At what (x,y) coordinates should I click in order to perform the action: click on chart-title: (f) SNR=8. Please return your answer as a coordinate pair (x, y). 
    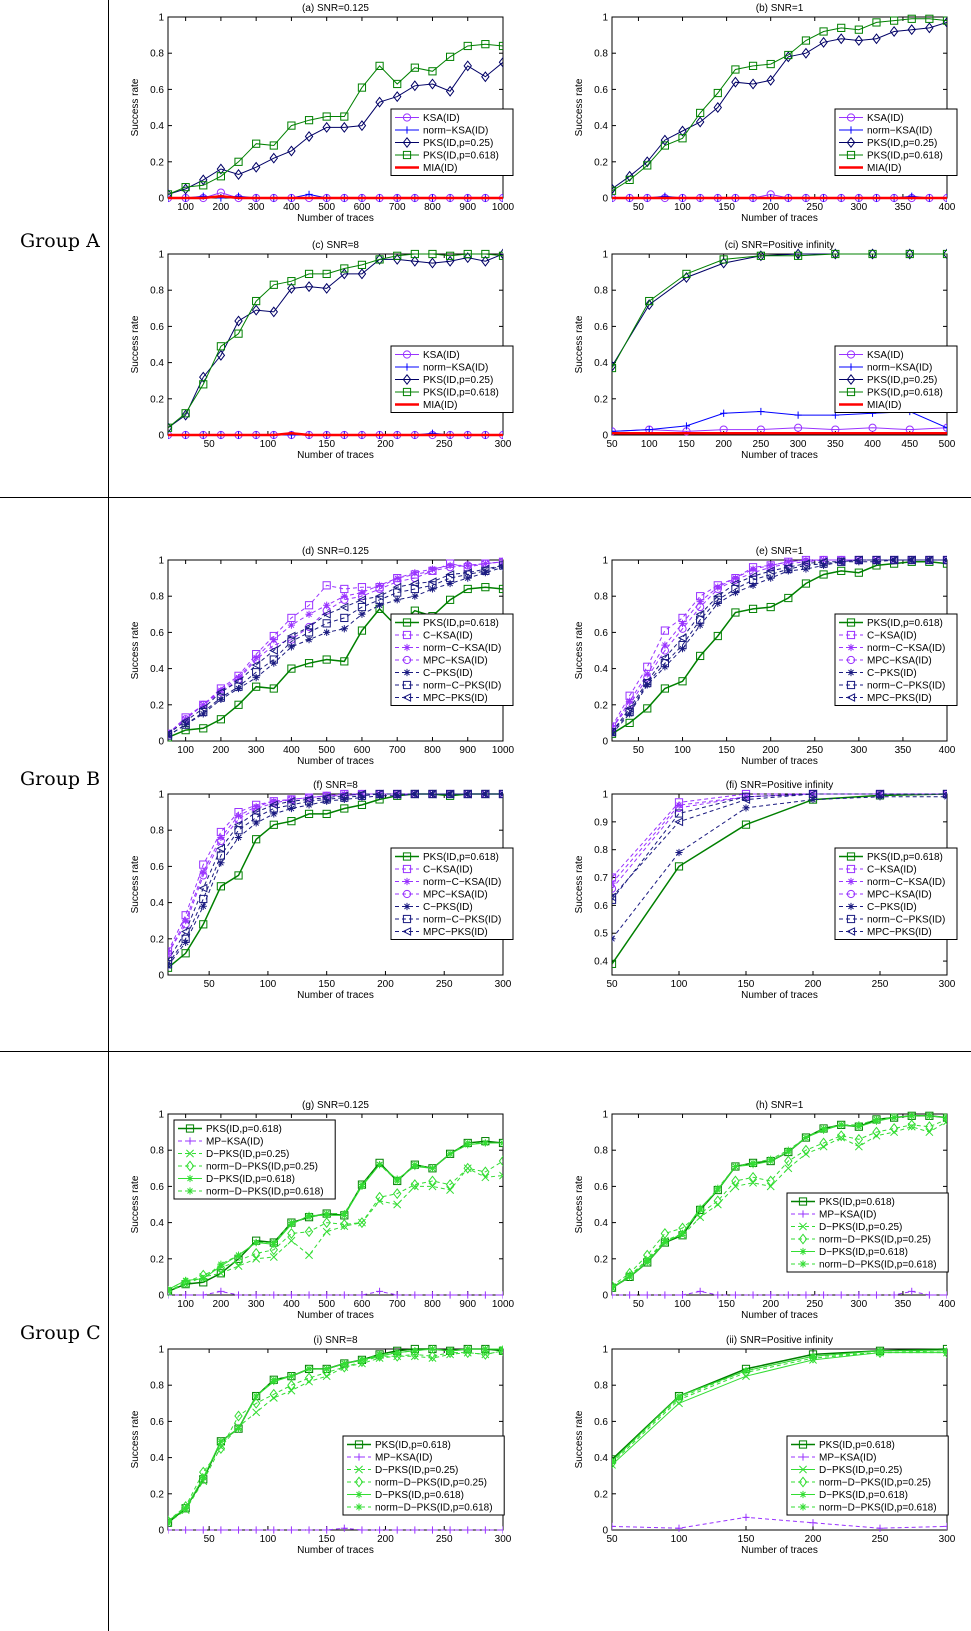
    Looking at the image, I should click on (335, 785).